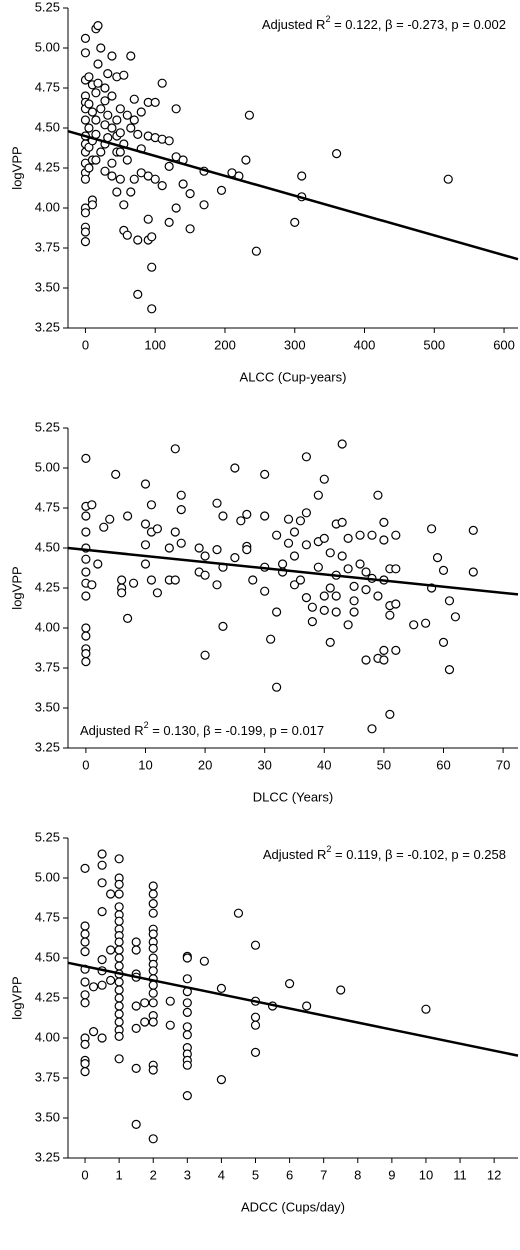 This screenshot has width=520, height=1250. I want to click on y-tick-label: 4.00, so click(47, 206).